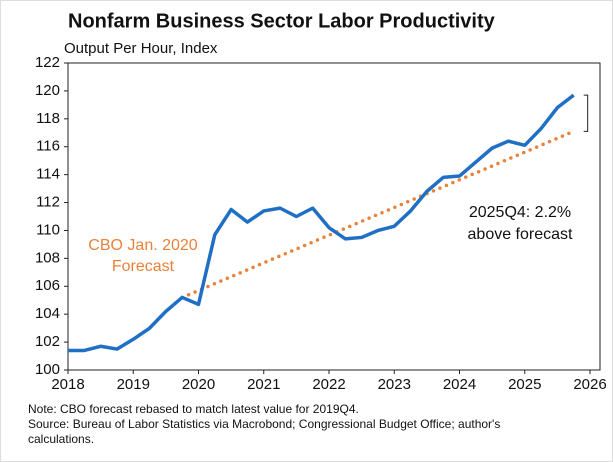 Image resolution: width=613 pixels, height=462 pixels. What do you see at coordinates (67, 384) in the screenshot?
I see `x-tick-label: 2018` at bounding box center [67, 384].